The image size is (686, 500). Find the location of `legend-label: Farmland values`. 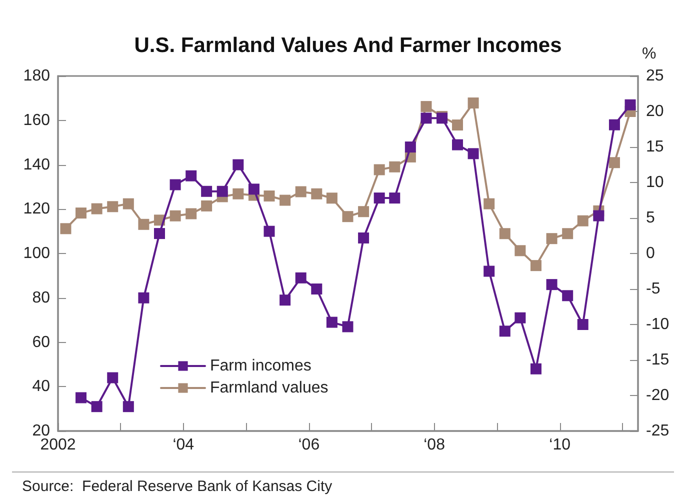

legend-label: Farmland values is located at coordinates (269, 388).